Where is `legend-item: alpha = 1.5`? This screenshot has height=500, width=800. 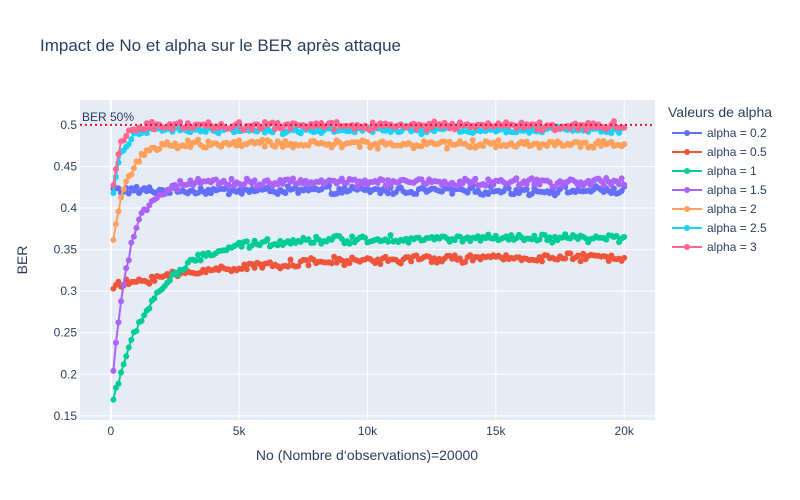
legend-item: alpha = 1.5 is located at coordinates (719, 190).